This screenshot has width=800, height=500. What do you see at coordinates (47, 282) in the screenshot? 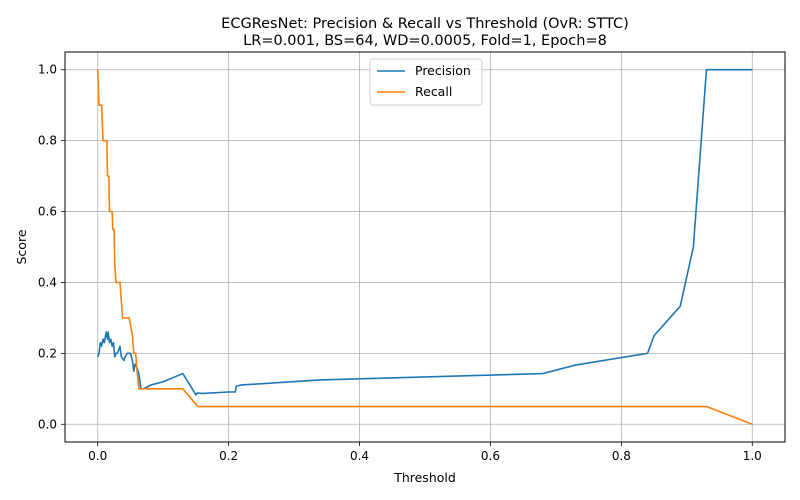
I see `y-tick-label: 0.4` at bounding box center [47, 282].